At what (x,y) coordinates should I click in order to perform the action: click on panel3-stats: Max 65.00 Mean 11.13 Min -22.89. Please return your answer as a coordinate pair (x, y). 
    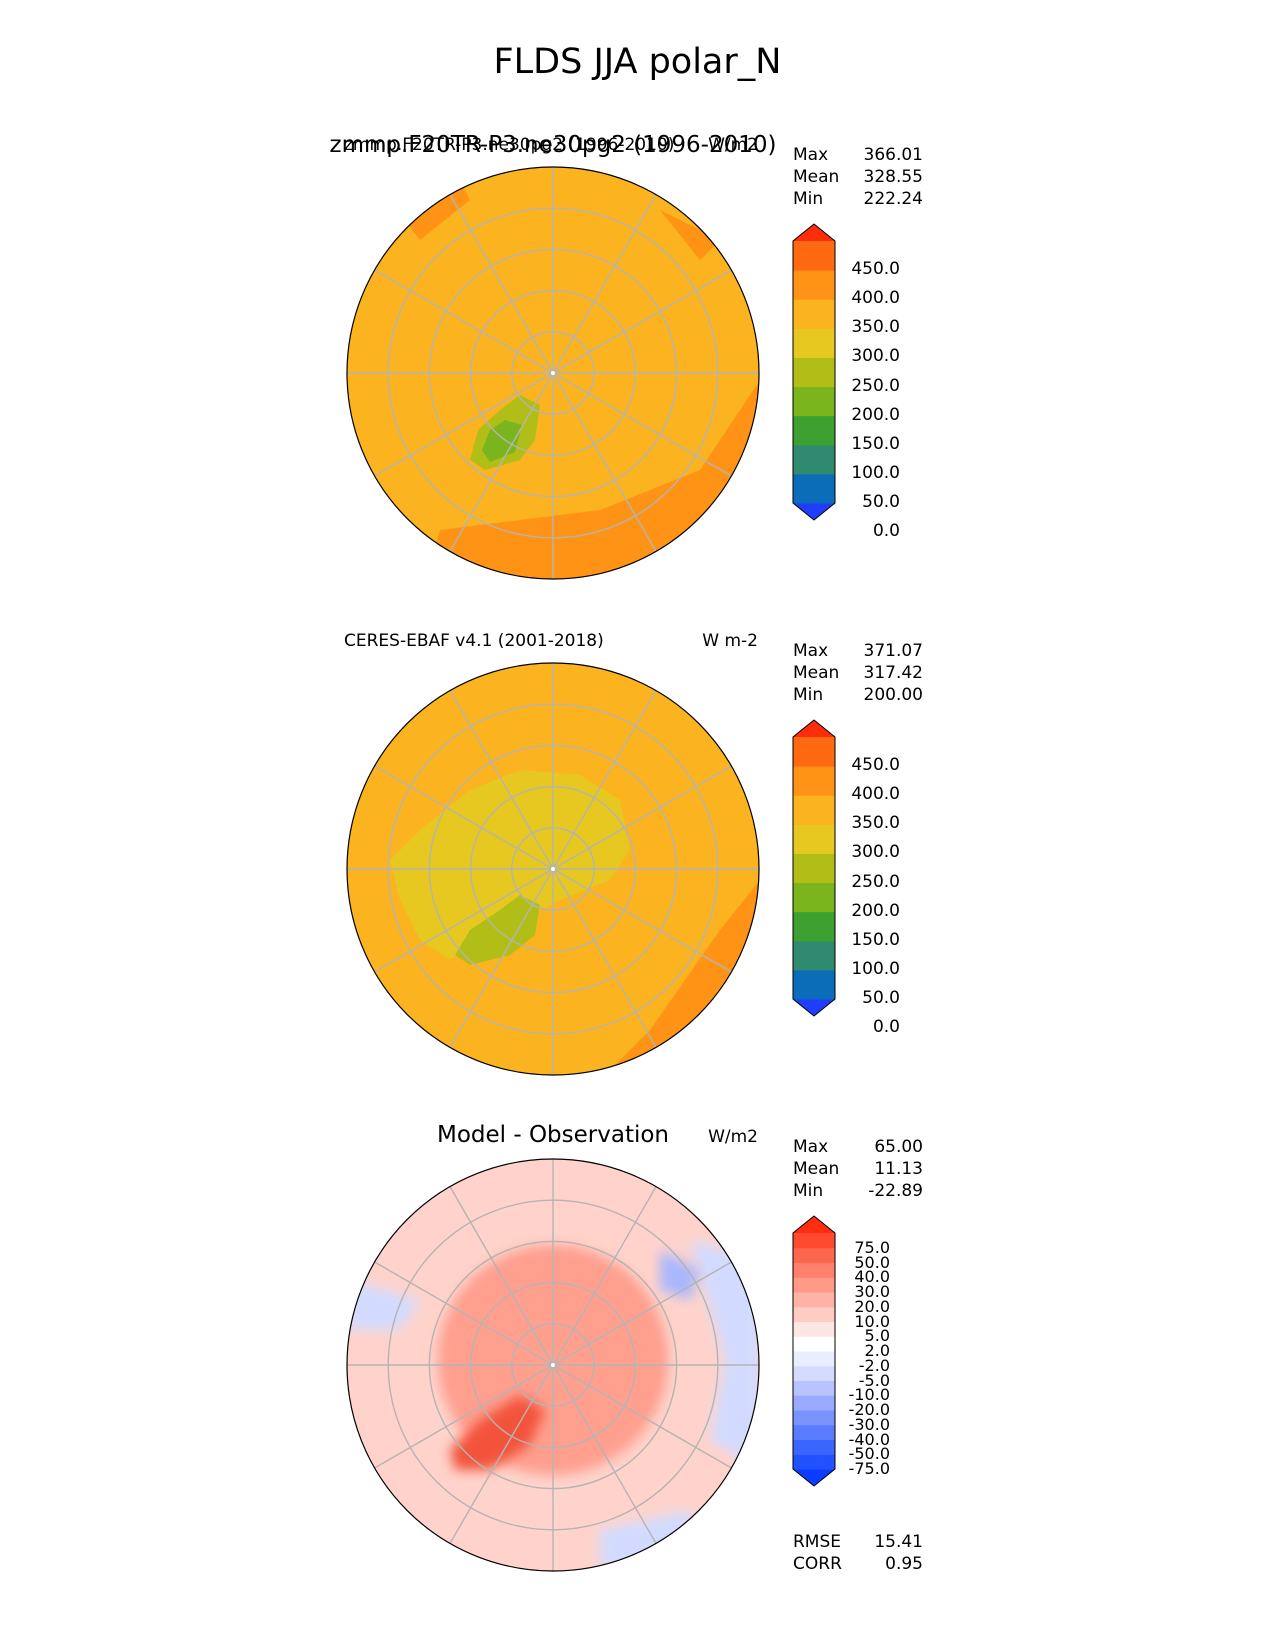
    Looking at the image, I should click on (858, 1169).